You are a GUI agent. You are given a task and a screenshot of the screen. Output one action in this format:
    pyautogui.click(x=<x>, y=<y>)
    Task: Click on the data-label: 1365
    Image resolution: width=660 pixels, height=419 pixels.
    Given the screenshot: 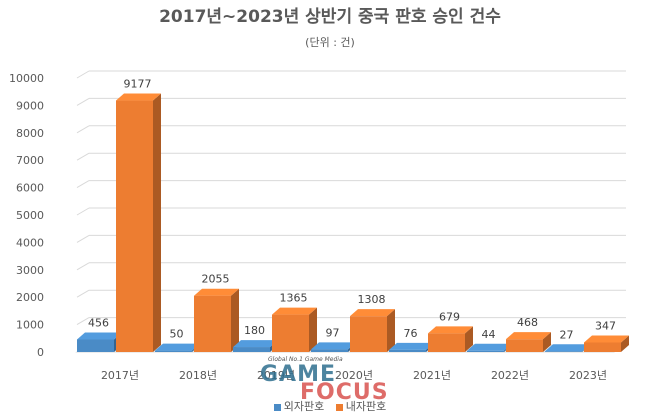 What is the action you would take?
    pyautogui.click(x=294, y=298)
    